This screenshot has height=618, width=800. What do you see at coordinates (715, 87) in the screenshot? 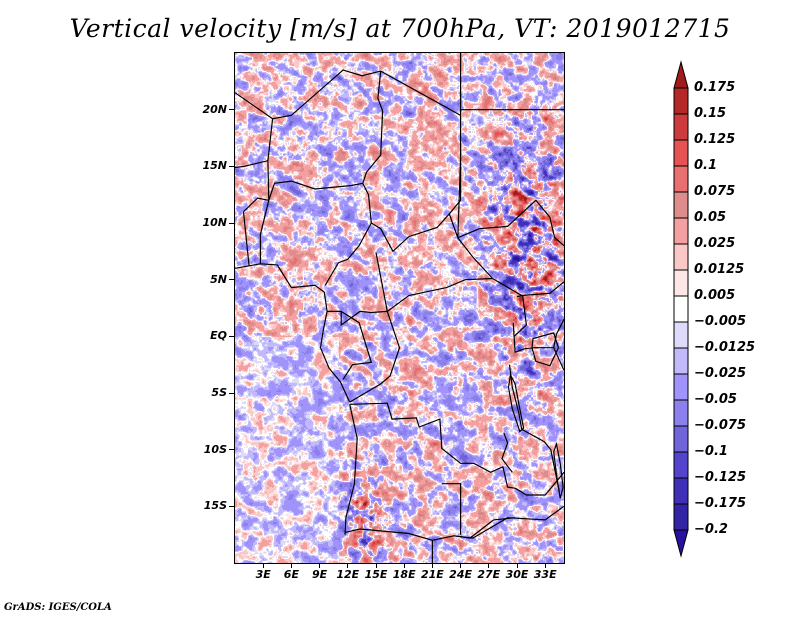
I see `colorbar-label: 0.175` at bounding box center [715, 87].